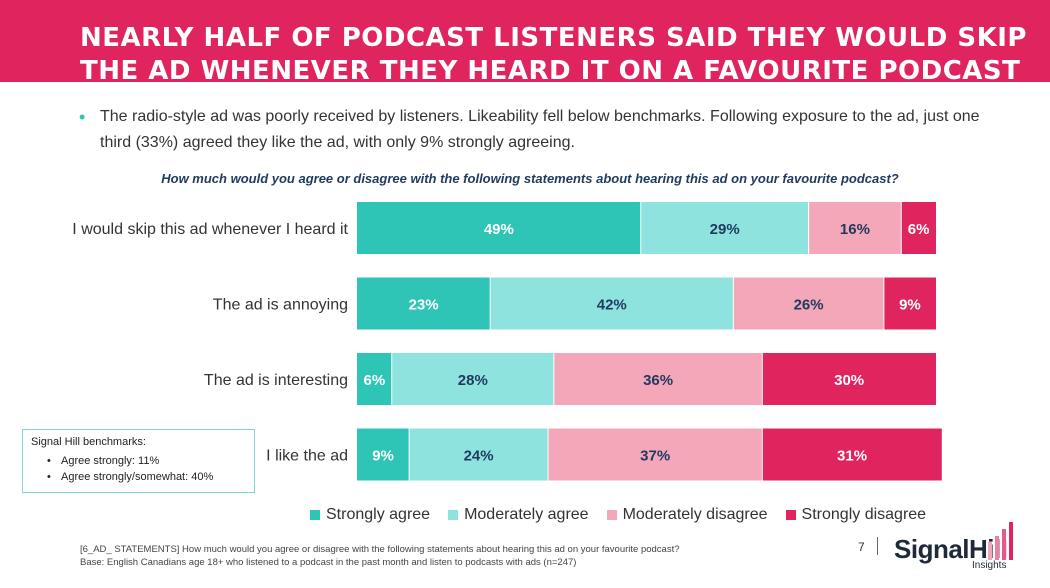 Image resolution: width=1050 pixels, height=588 pixels. I want to click on data-label: 30%, so click(849, 380).